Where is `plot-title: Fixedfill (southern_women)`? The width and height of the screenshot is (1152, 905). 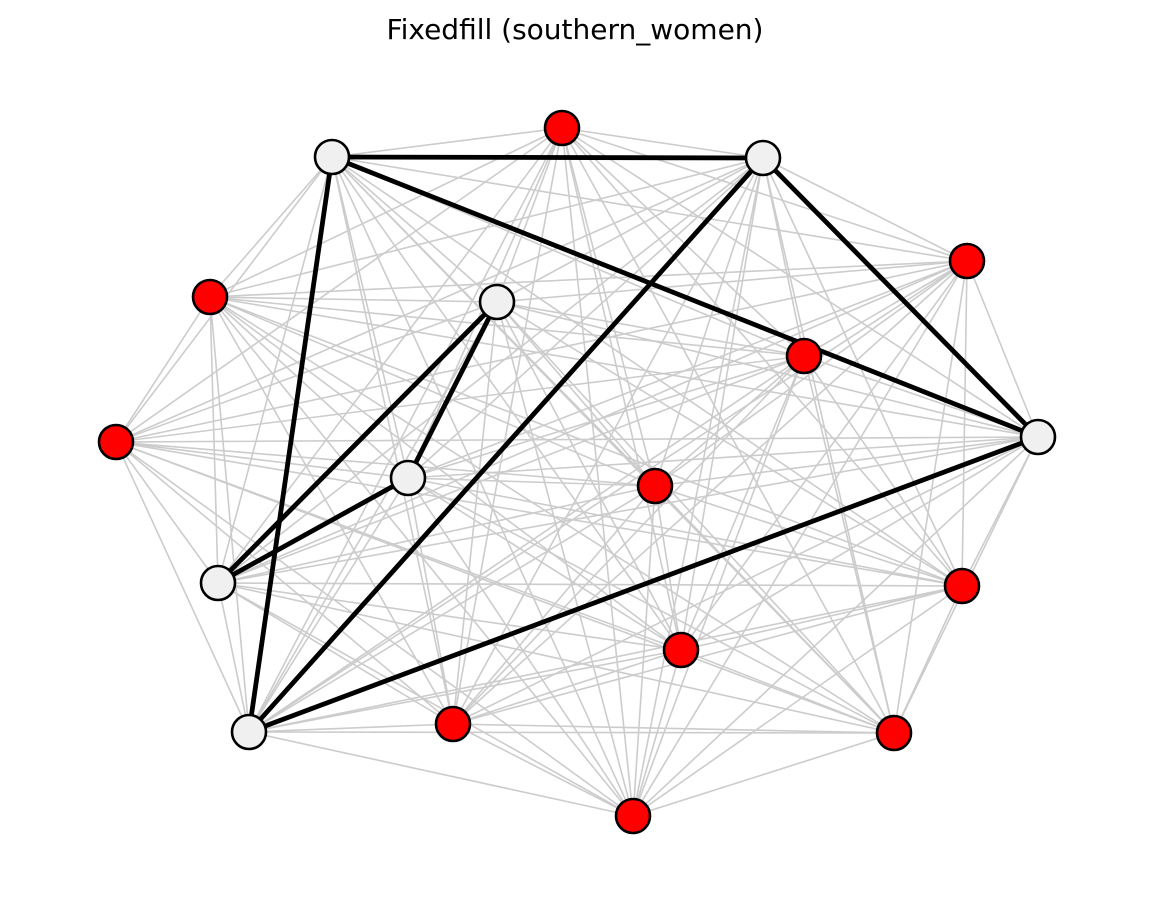 plot-title: Fixedfill (southern_women) is located at coordinates (575, 29).